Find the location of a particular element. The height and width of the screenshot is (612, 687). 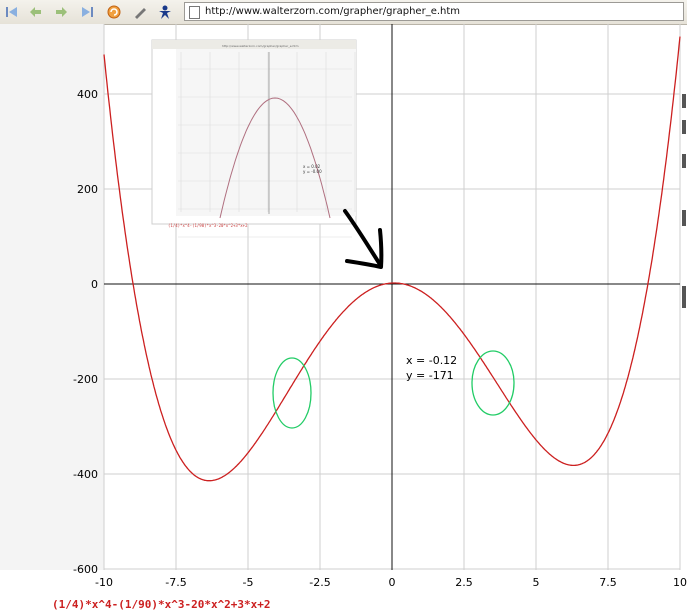

x-tick-labels: -10 -7.5 -5 -2.5 0 2.5 5 7.5 10 is located at coordinates (391, 582).